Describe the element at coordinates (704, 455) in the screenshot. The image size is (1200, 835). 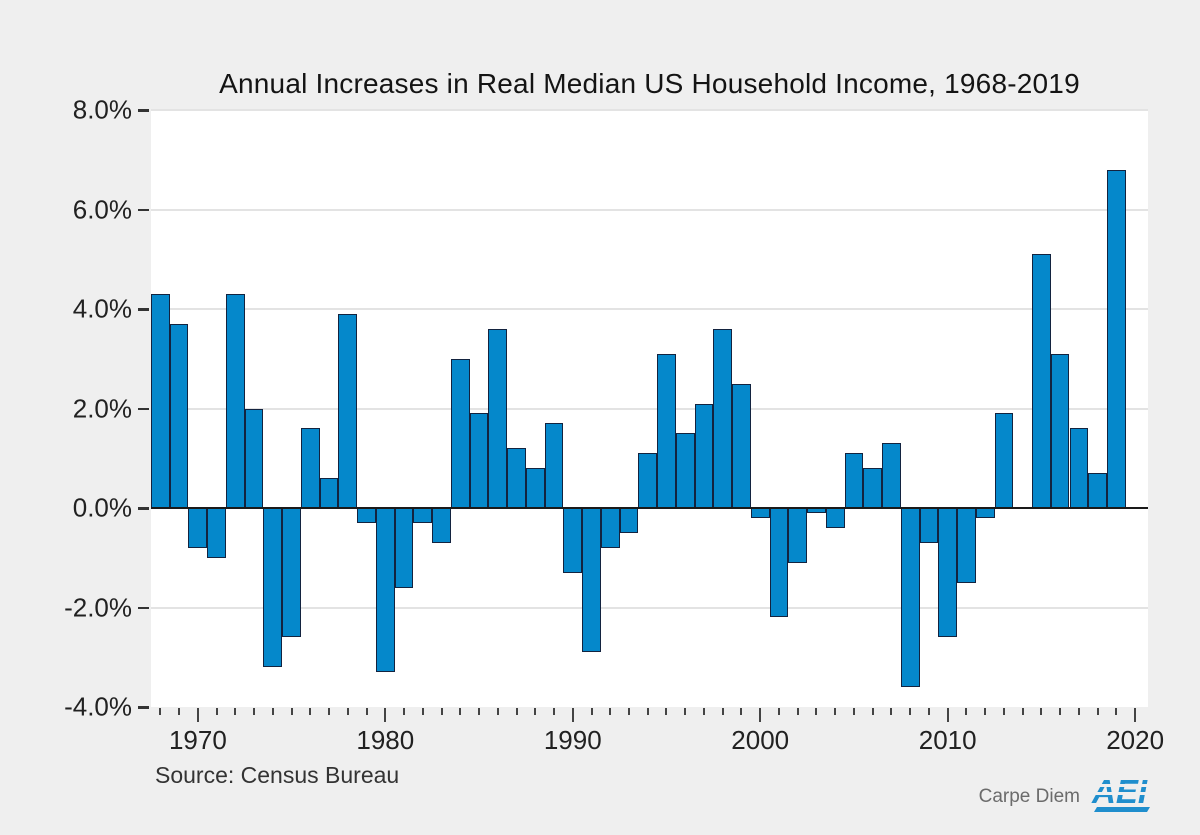
I see `bar-1997` at that location.